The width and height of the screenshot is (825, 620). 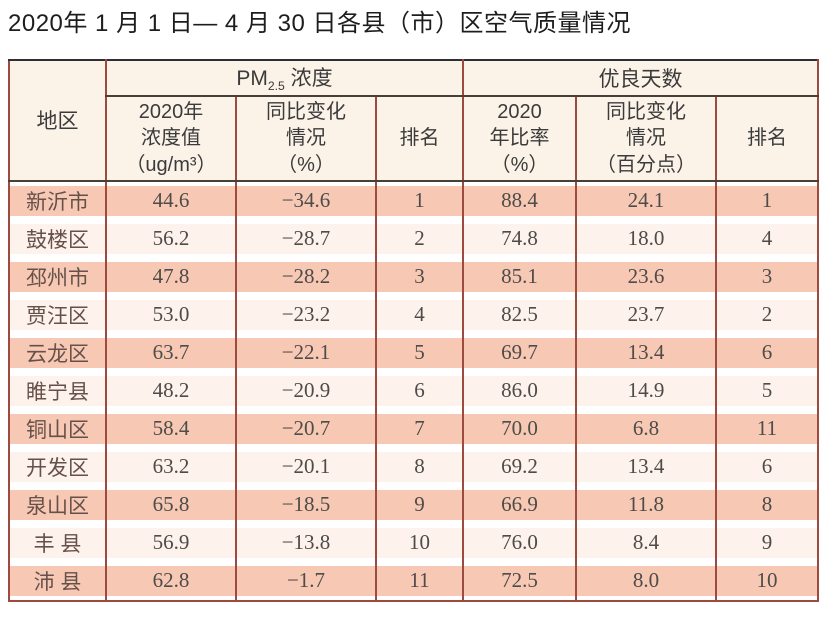 What do you see at coordinates (305, 581) in the screenshot?
I see `value-cell: −1.7` at bounding box center [305, 581].